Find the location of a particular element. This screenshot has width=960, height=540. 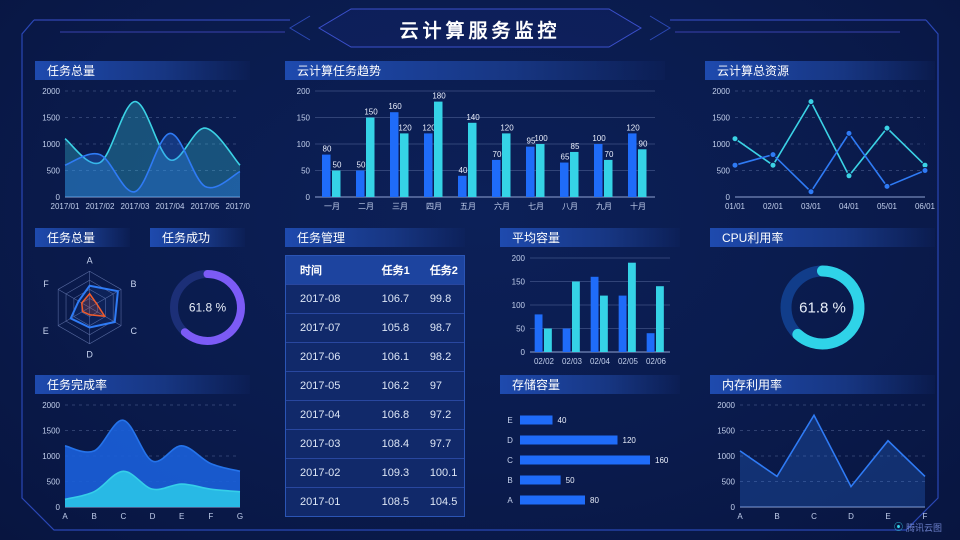

table-cell: 2017-06 is located at coordinates (327, 357).